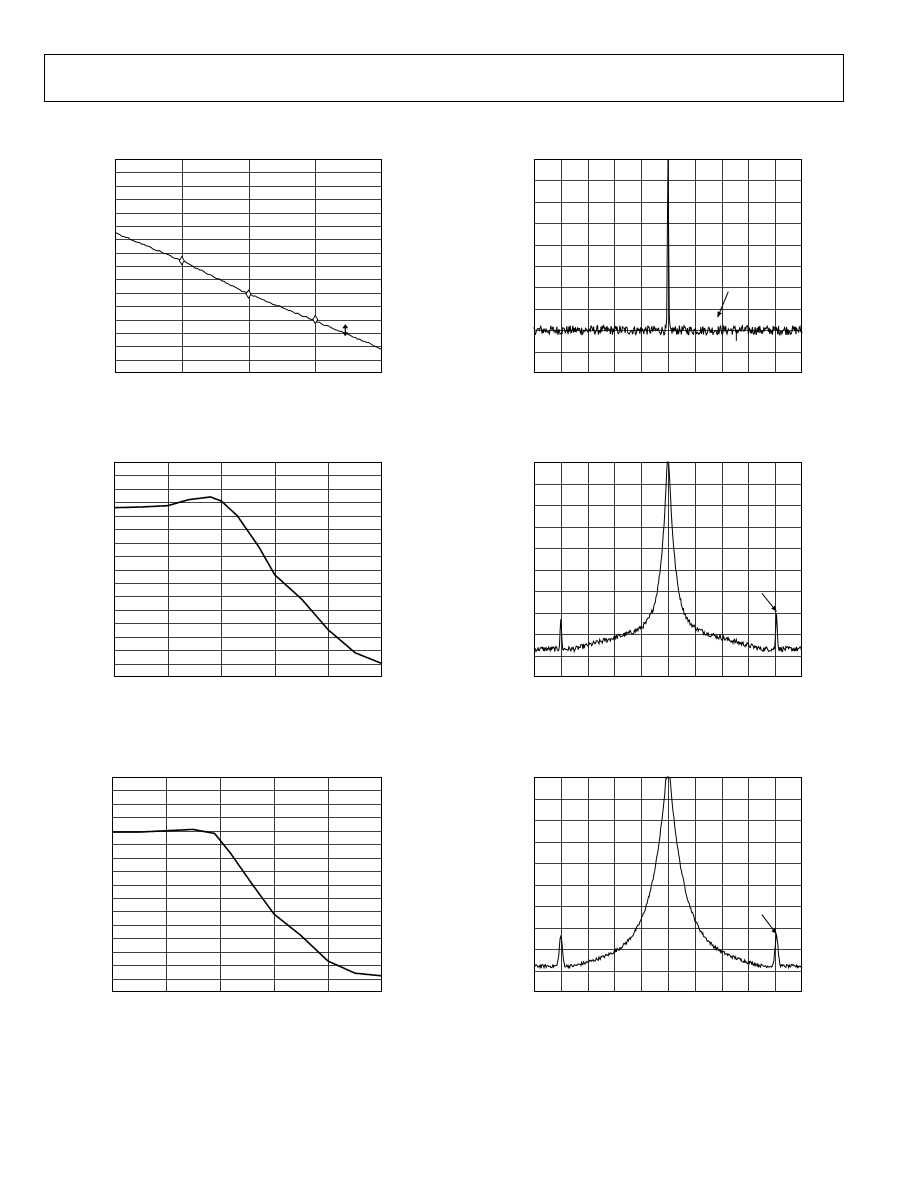 This screenshot has height=1188, width=918. Describe the element at coordinates (444, 78) in the screenshot. I see `page-header` at that location.